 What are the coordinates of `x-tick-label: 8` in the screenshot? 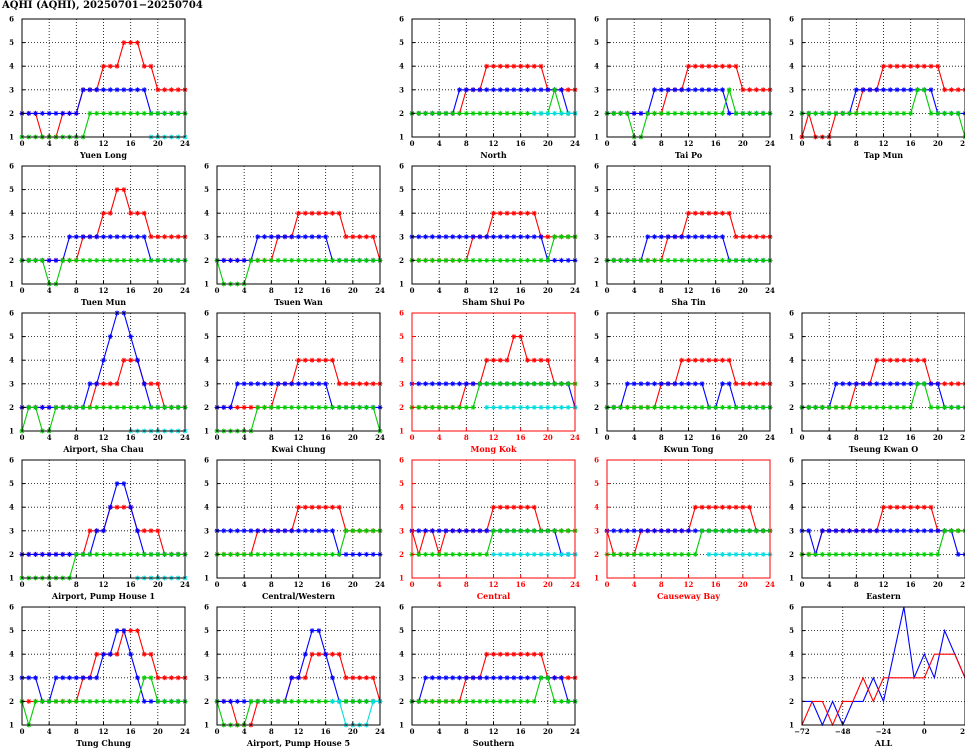 It's located at (271, 584).